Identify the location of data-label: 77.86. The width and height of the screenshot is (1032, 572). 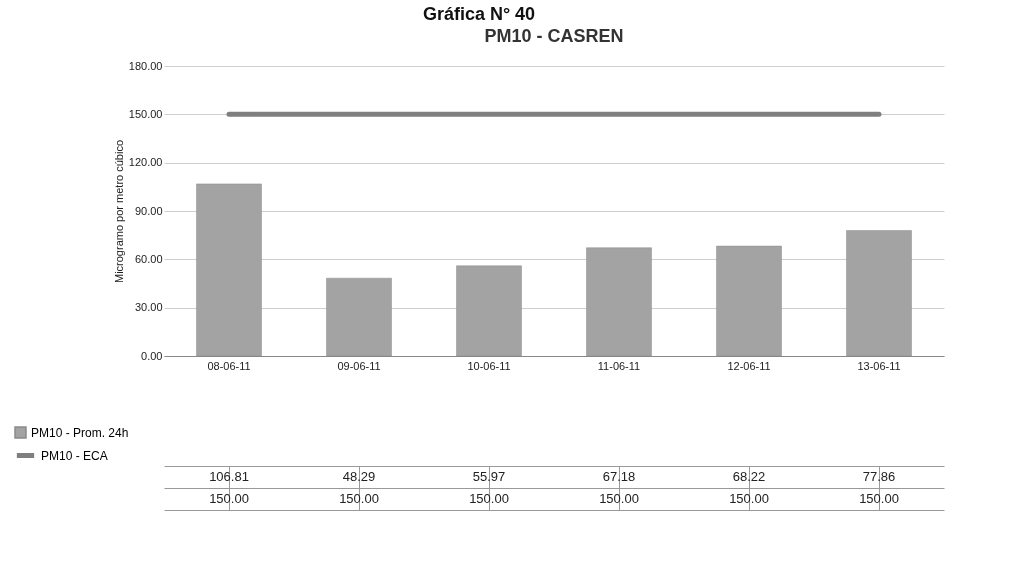
(879, 476).